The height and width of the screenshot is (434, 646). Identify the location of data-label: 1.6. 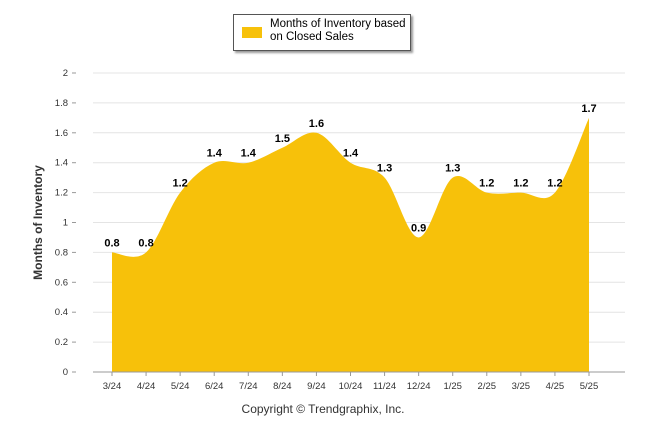
(316, 124).